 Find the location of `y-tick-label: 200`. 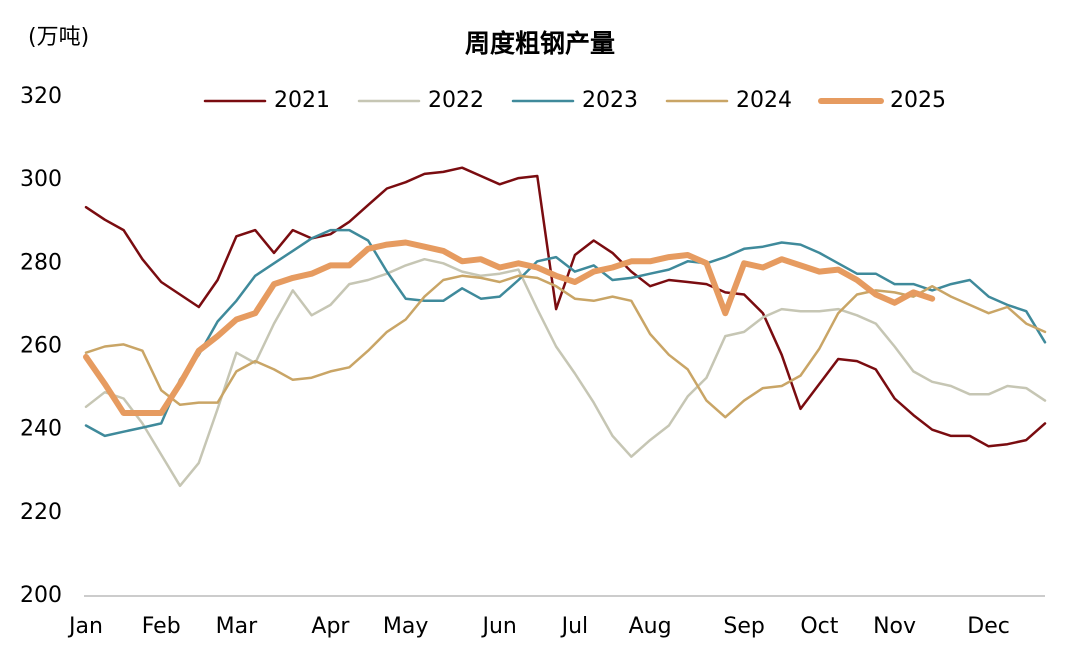

y-tick-label: 200 is located at coordinates (41, 595).